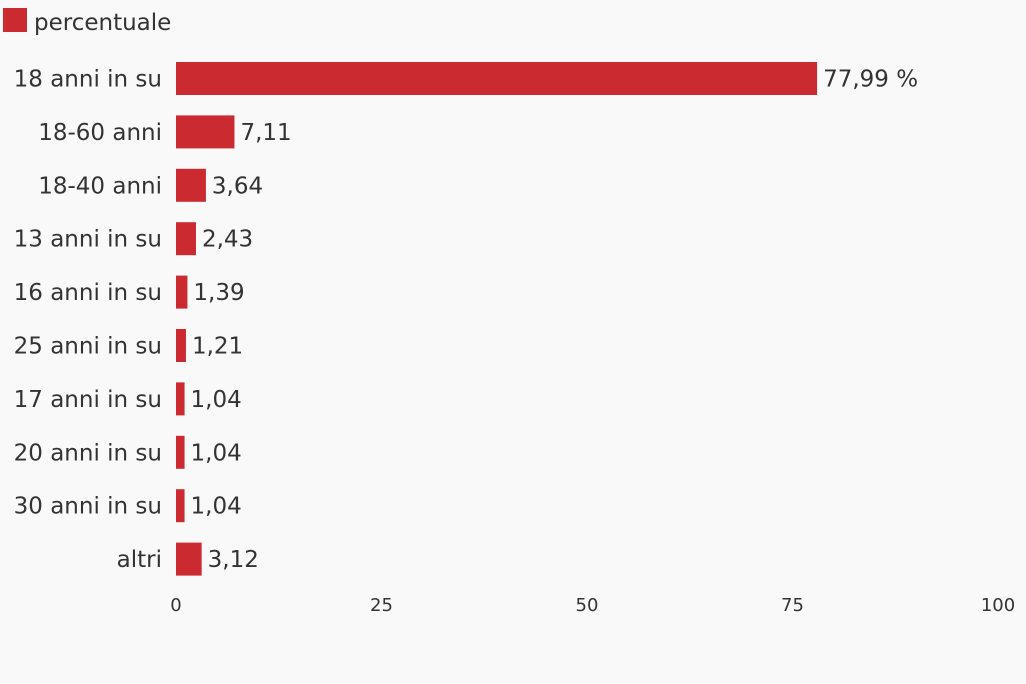 The height and width of the screenshot is (684, 1026). What do you see at coordinates (381, 605) in the screenshot?
I see `x-tick-label-1: 25` at bounding box center [381, 605].